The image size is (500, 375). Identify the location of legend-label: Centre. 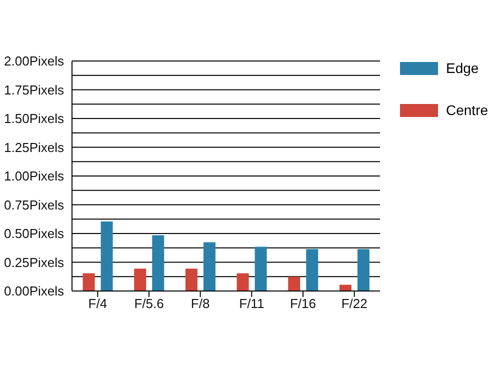
(467, 110).